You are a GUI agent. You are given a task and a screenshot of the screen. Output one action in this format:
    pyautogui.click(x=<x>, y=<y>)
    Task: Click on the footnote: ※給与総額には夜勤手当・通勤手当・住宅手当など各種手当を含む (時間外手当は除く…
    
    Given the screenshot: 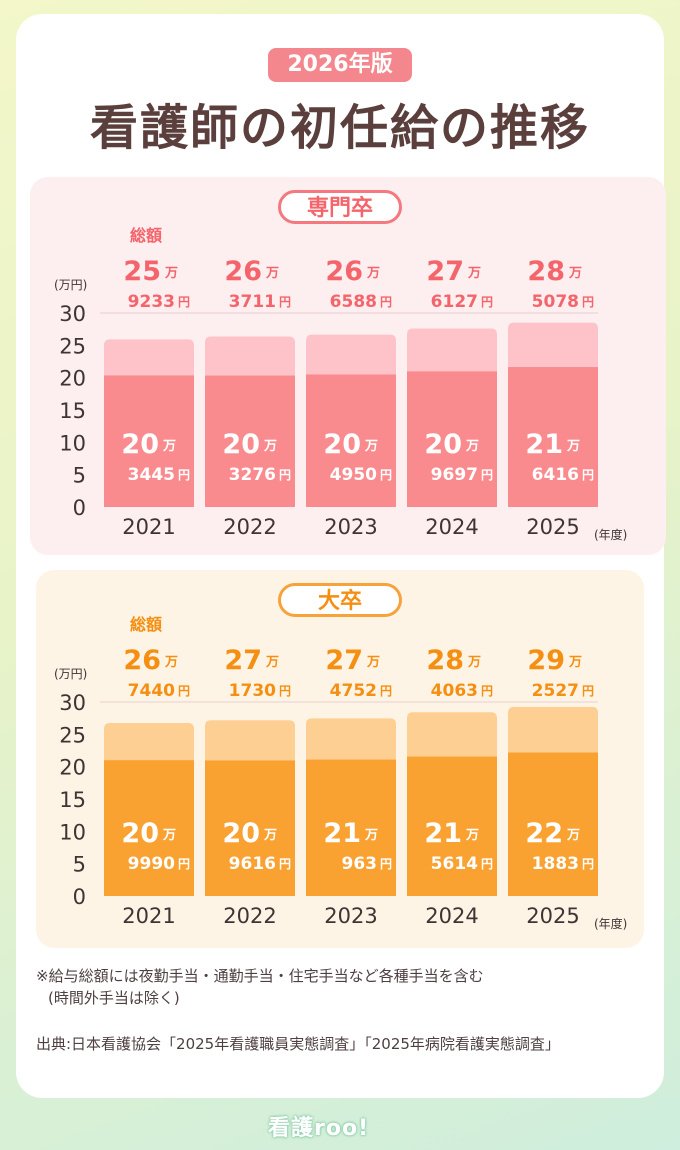 What is the action you would take?
    pyautogui.click(x=346, y=987)
    